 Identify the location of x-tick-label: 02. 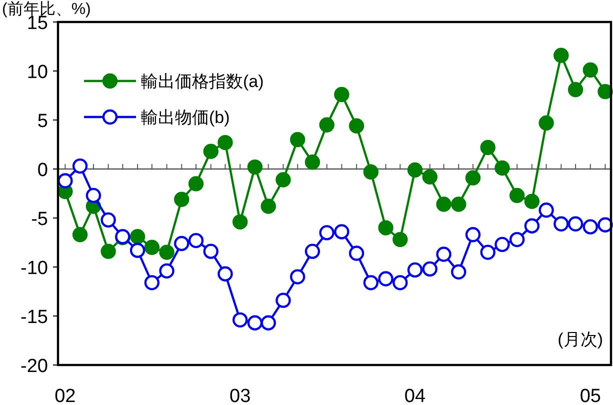
(65, 395).